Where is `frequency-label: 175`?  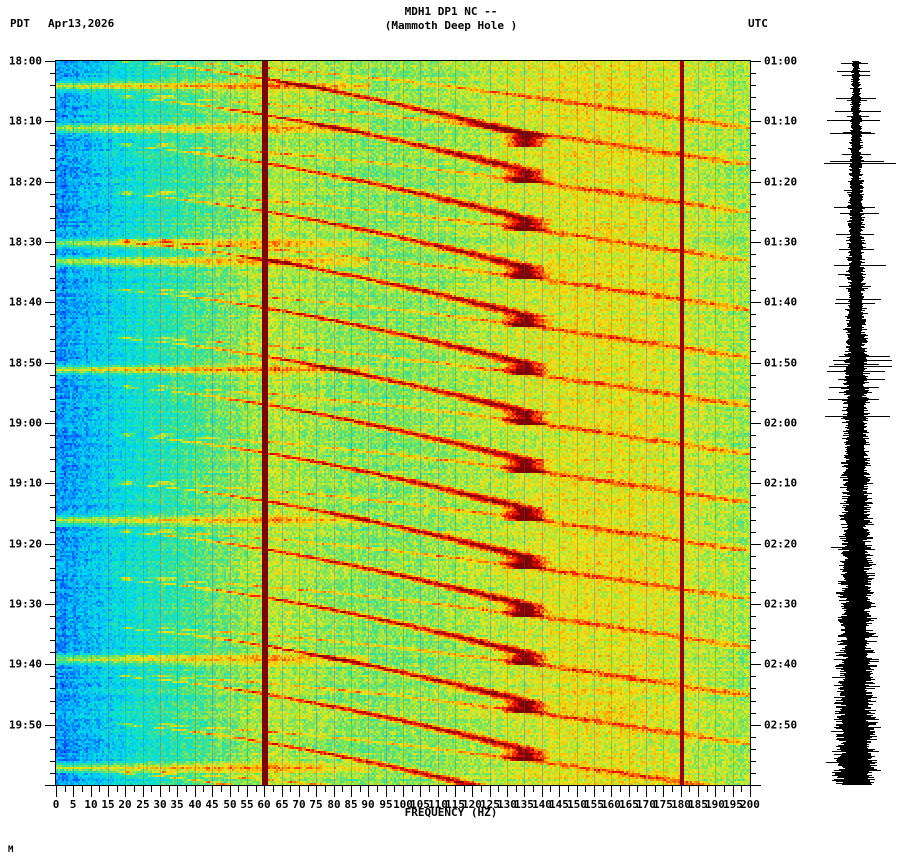 frequency-label: 175 is located at coordinates (663, 804).